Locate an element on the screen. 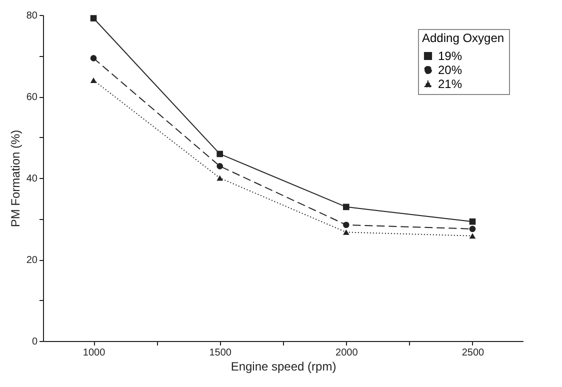 The image size is (562, 387). legend-title: Adding Oxygen is located at coordinates (463, 38).